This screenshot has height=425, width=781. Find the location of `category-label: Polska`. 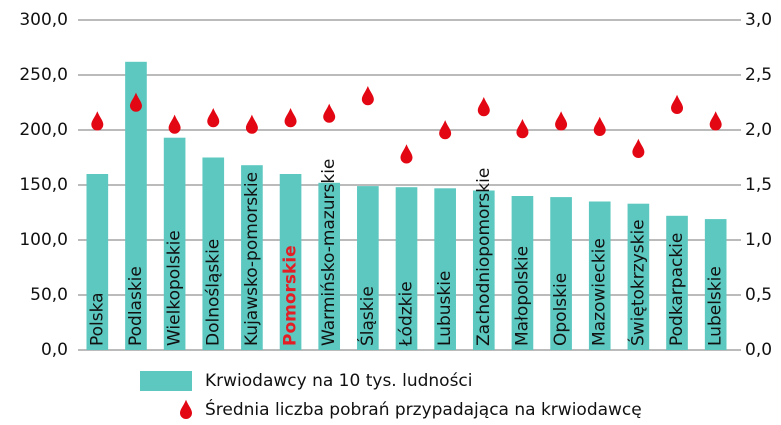

category-label: Polska is located at coordinates (97, 319).